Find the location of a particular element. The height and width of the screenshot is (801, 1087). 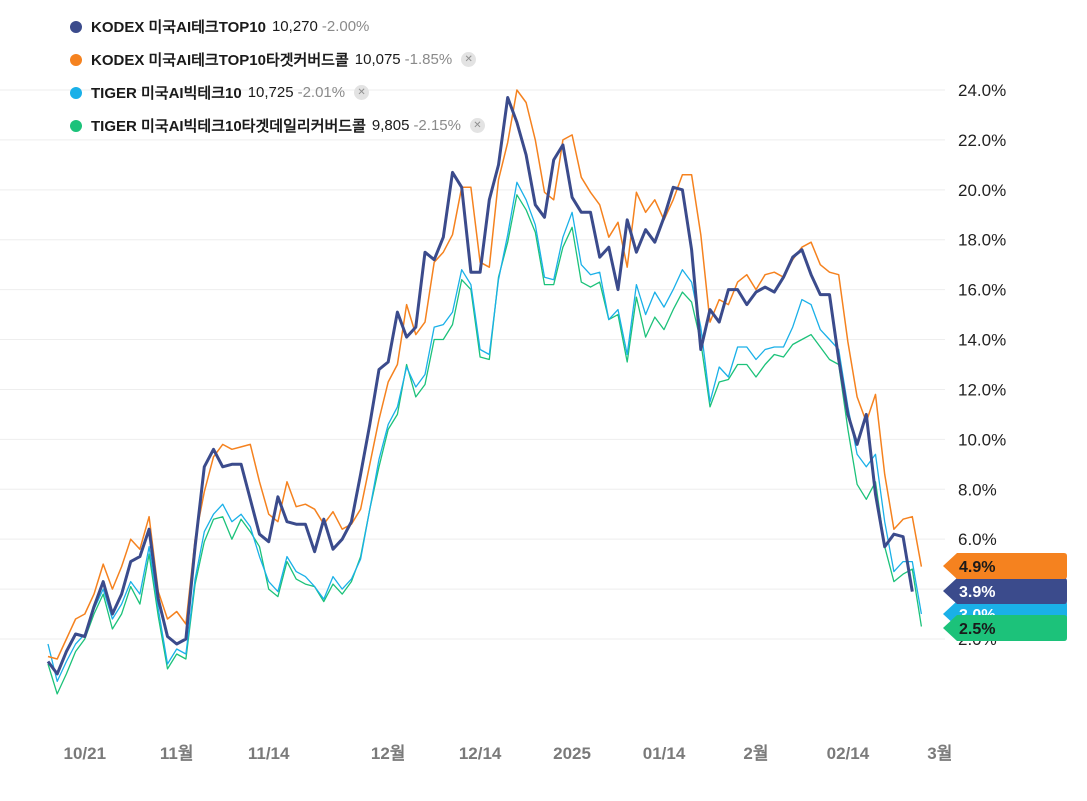

end-value-tag: 2.5% is located at coordinates (1005, 628).